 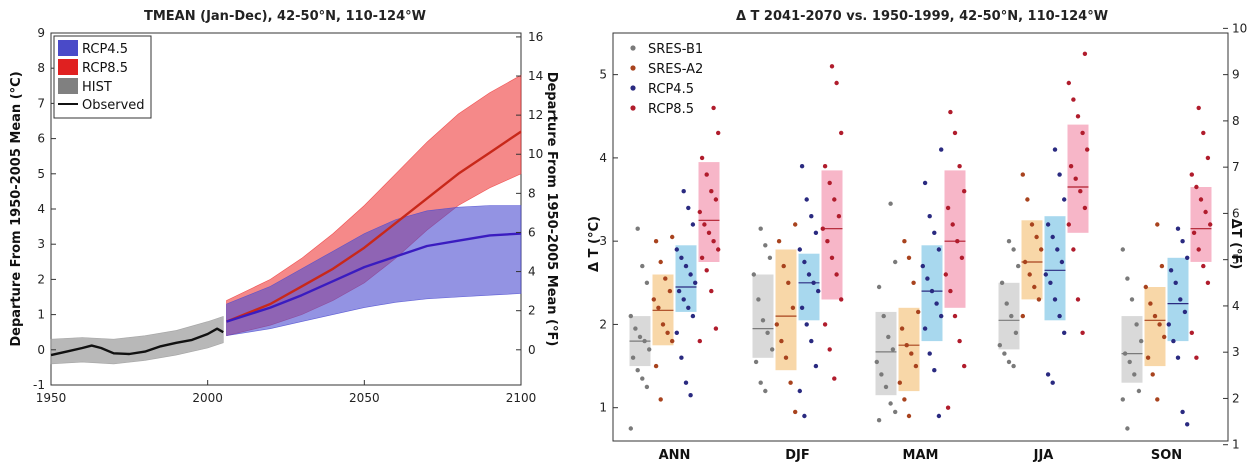 I want to click on category-label-ann: ANN, so click(x=675, y=455).